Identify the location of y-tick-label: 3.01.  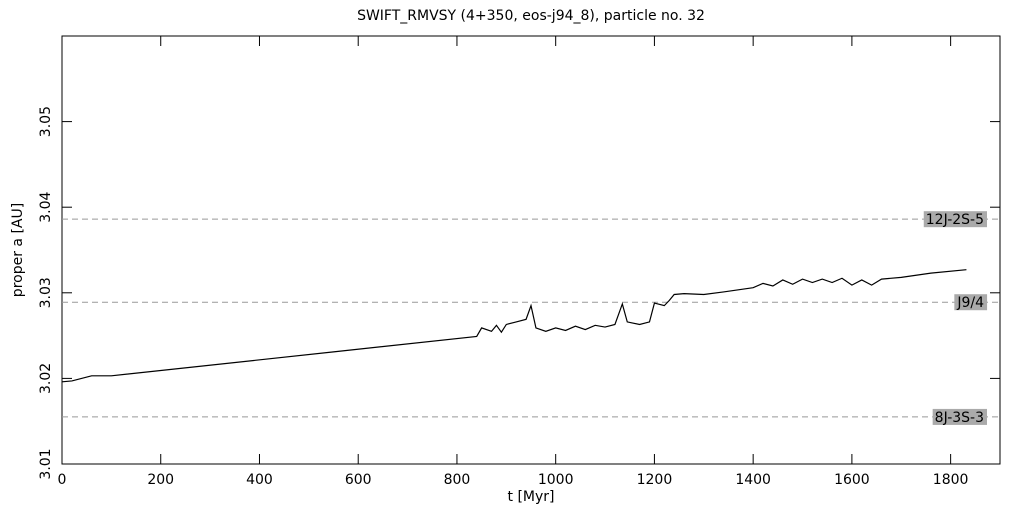
(46, 463).